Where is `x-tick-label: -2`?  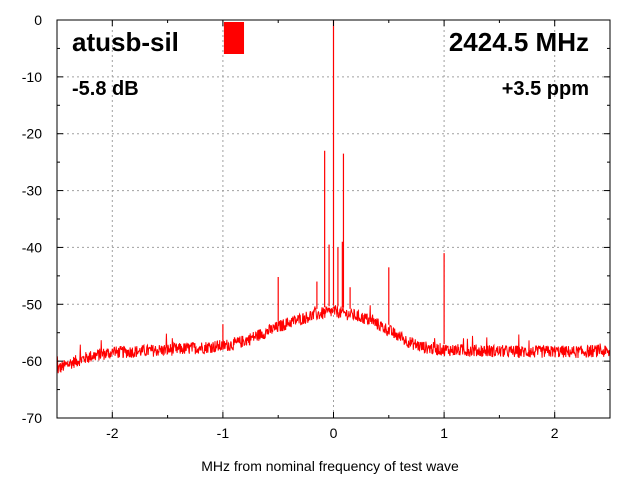 x-tick-label: -2 is located at coordinates (112, 433).